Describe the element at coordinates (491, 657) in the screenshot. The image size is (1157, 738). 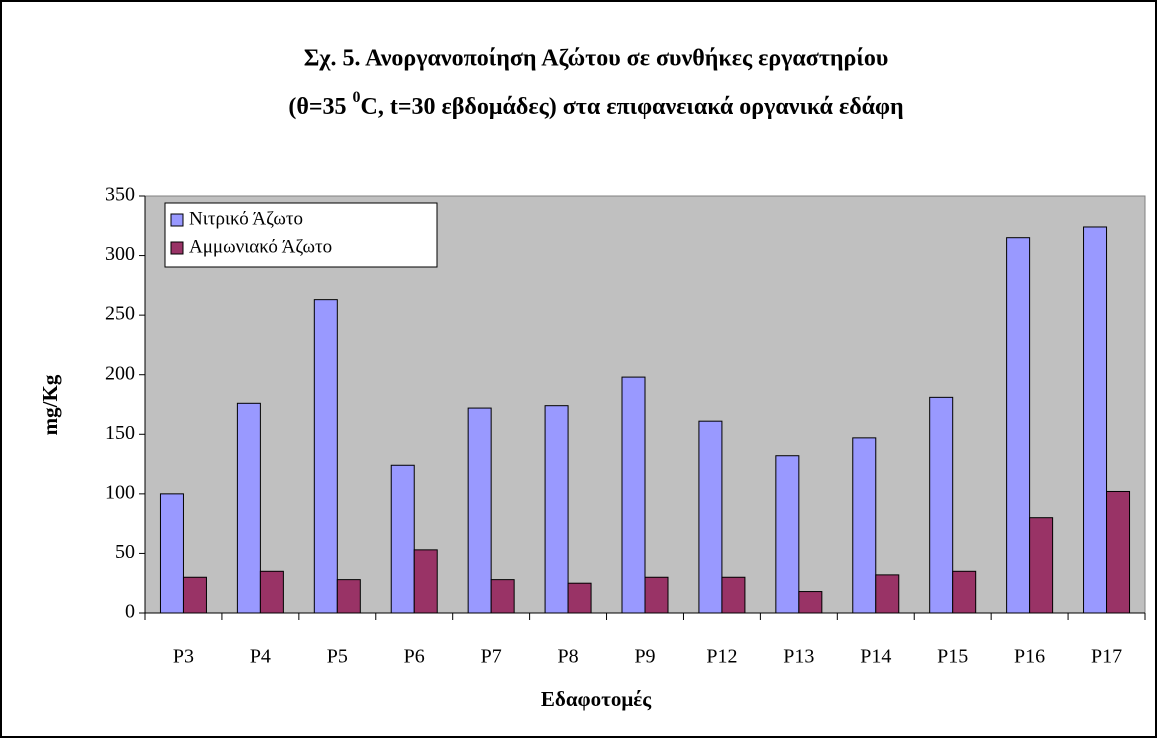
I see `x-tick-label: P7` at that location.